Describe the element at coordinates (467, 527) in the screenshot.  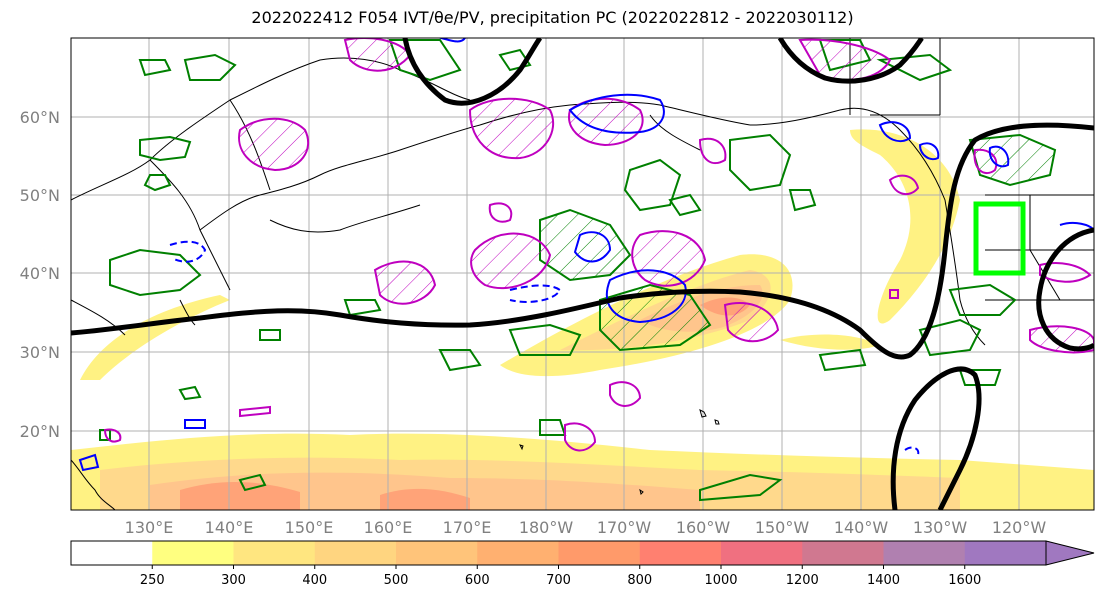
I see `lon-label: 170°E` at that location.